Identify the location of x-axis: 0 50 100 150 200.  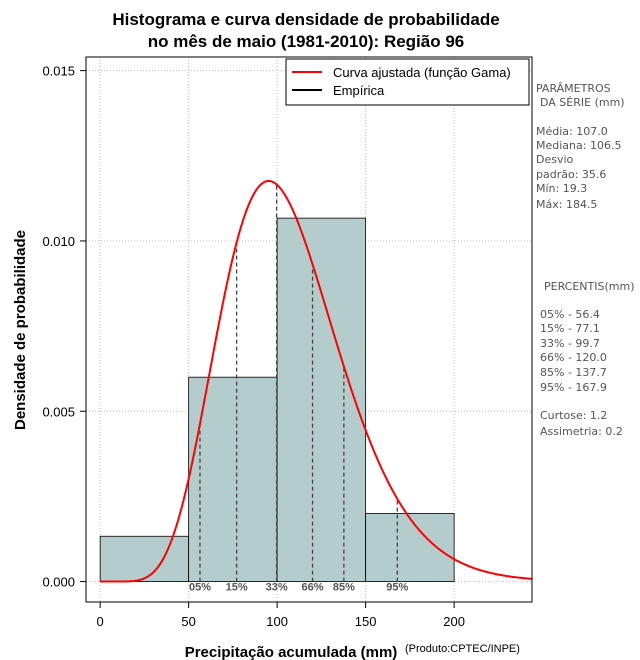
(281, 615).